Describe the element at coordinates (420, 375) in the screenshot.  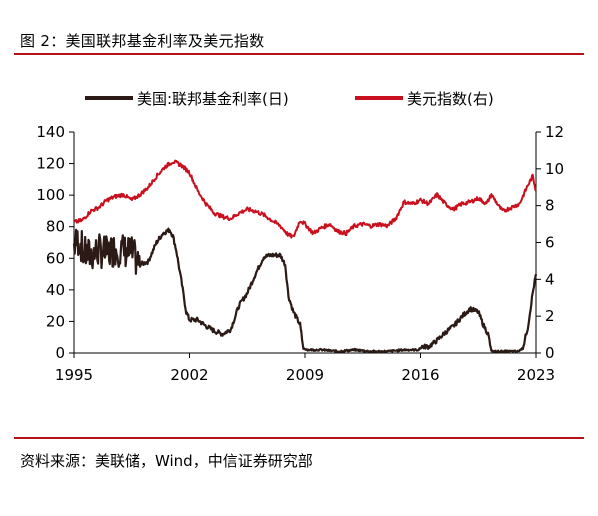
I see `x-tick-label: 2016` at that location.